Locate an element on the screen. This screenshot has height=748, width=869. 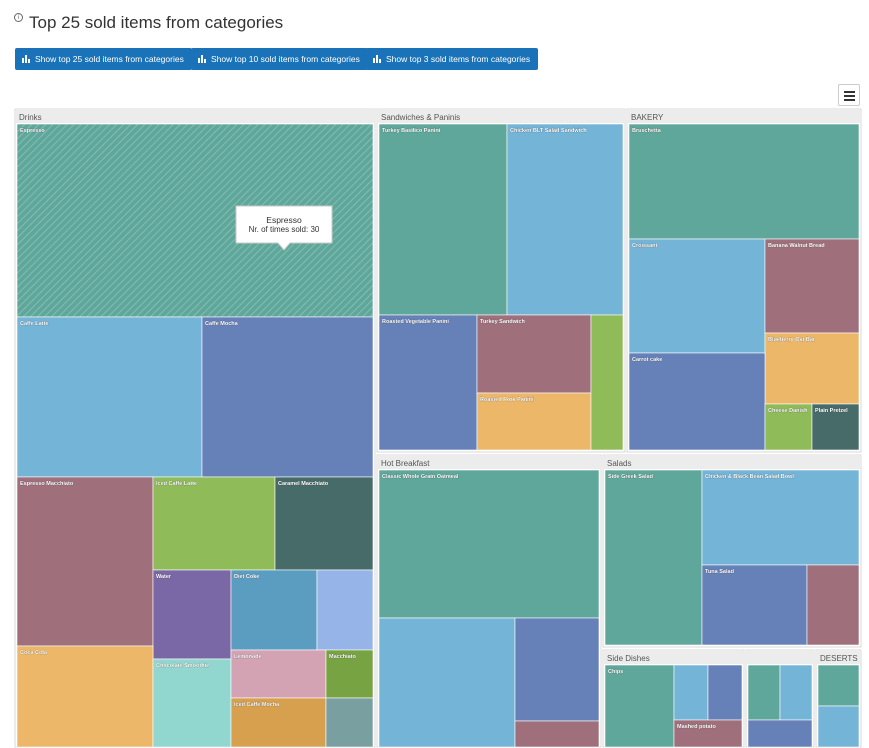
treemap-tile-label: Carrot cake is located at coordinates (647, 360).